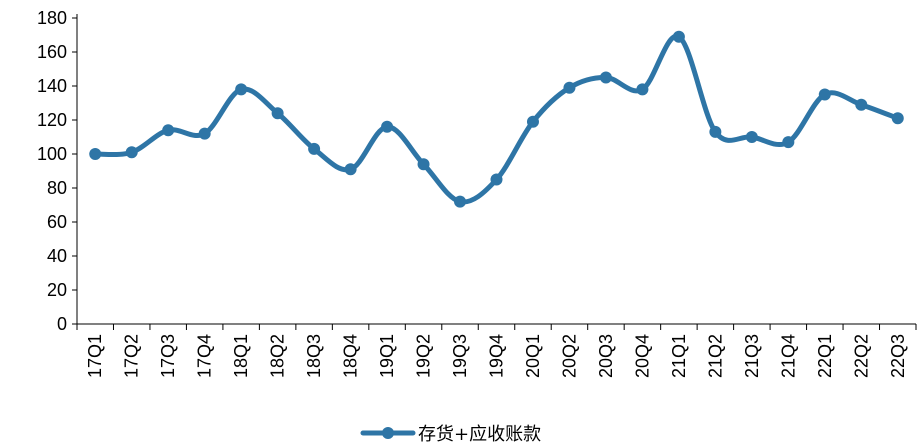 The image size is (922, 448). Describe the element at coordinates (679, 356) in the screenshot. I see `x-tick-label: 21Q1` at that location.